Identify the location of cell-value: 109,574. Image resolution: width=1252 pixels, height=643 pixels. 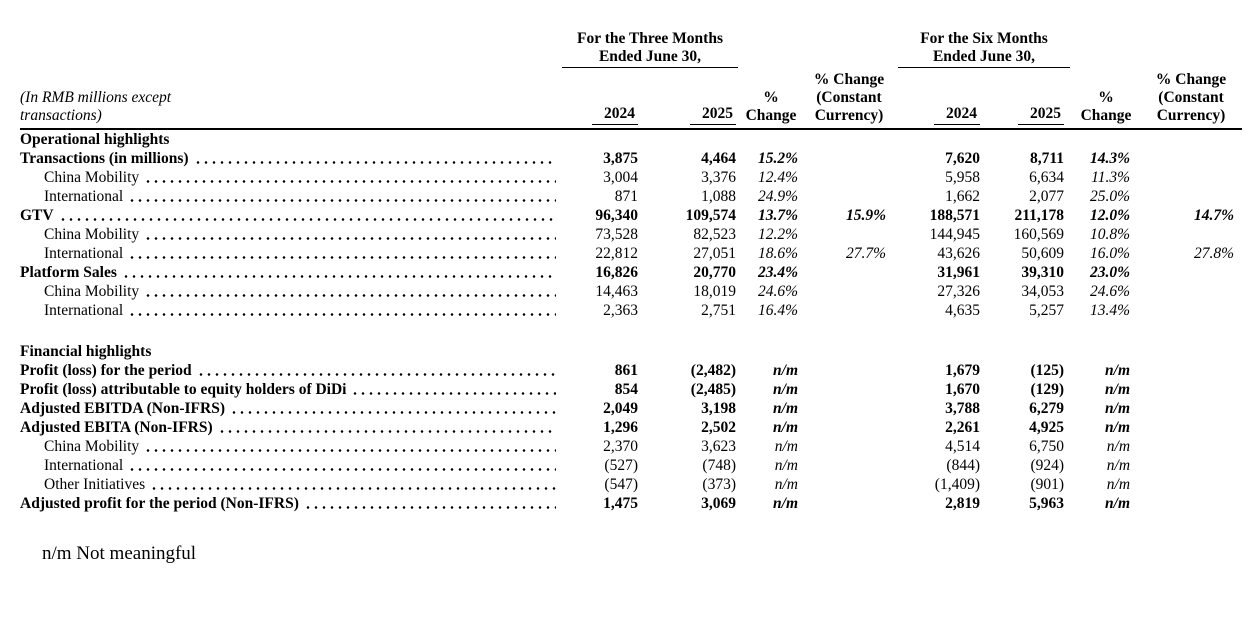
(710, 215).